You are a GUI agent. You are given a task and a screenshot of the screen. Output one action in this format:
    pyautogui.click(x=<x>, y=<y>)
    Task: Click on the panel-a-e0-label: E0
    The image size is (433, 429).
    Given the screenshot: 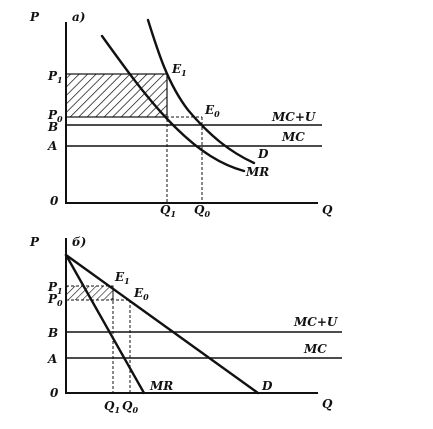 What is the action you would take?
    pyautogui.click(x=212, y=111)
    